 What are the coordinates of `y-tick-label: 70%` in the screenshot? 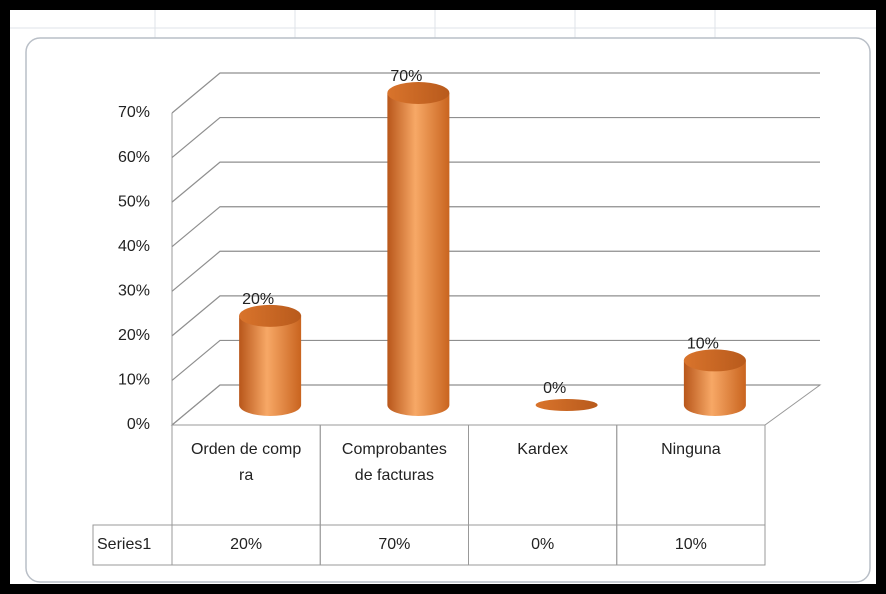 It's located at (134, 112).